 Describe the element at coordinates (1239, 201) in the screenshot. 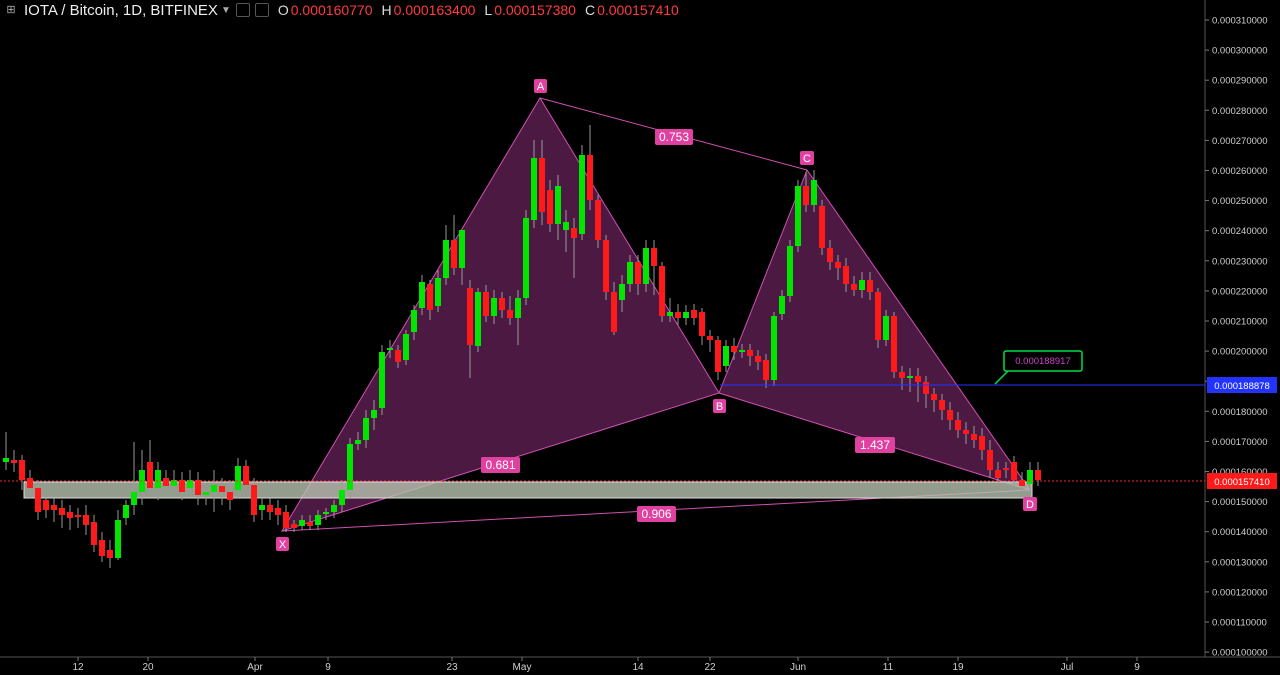

I see `price-tick-label: 0.000250000` at that location.